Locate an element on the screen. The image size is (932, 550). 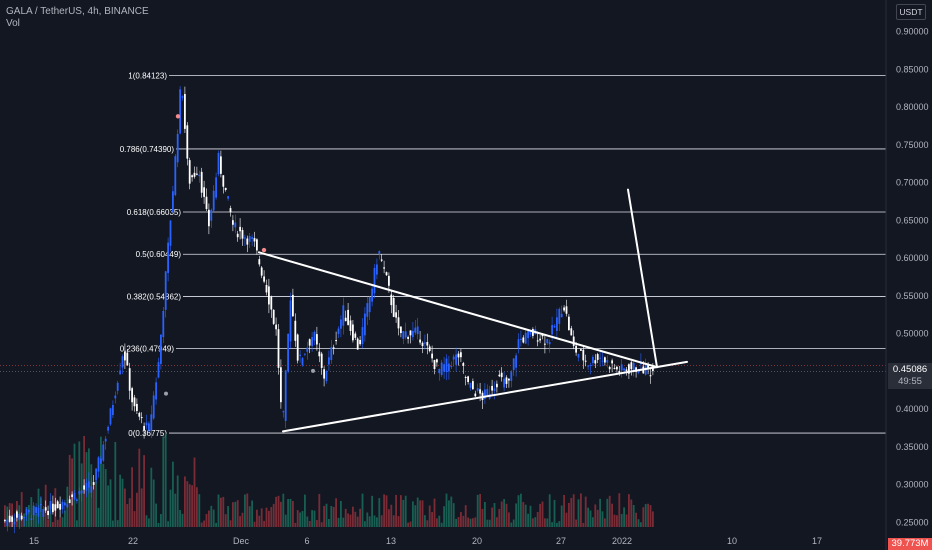
fib-level-label: 0.618(0.66035) is located at coordinates (154, 212).